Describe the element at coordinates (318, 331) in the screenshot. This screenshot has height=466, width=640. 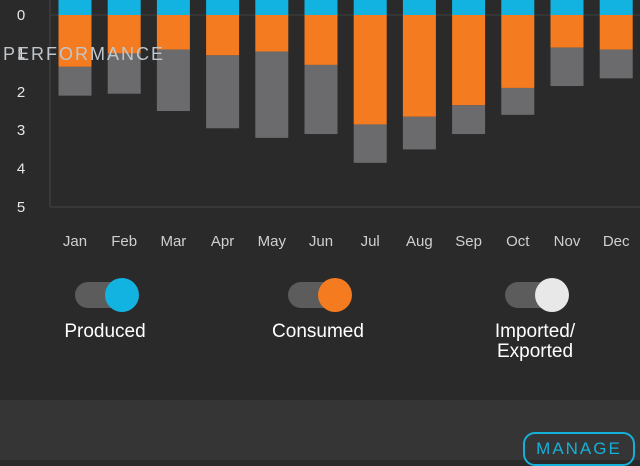
I see `consumed-label: Consumed` at that location.